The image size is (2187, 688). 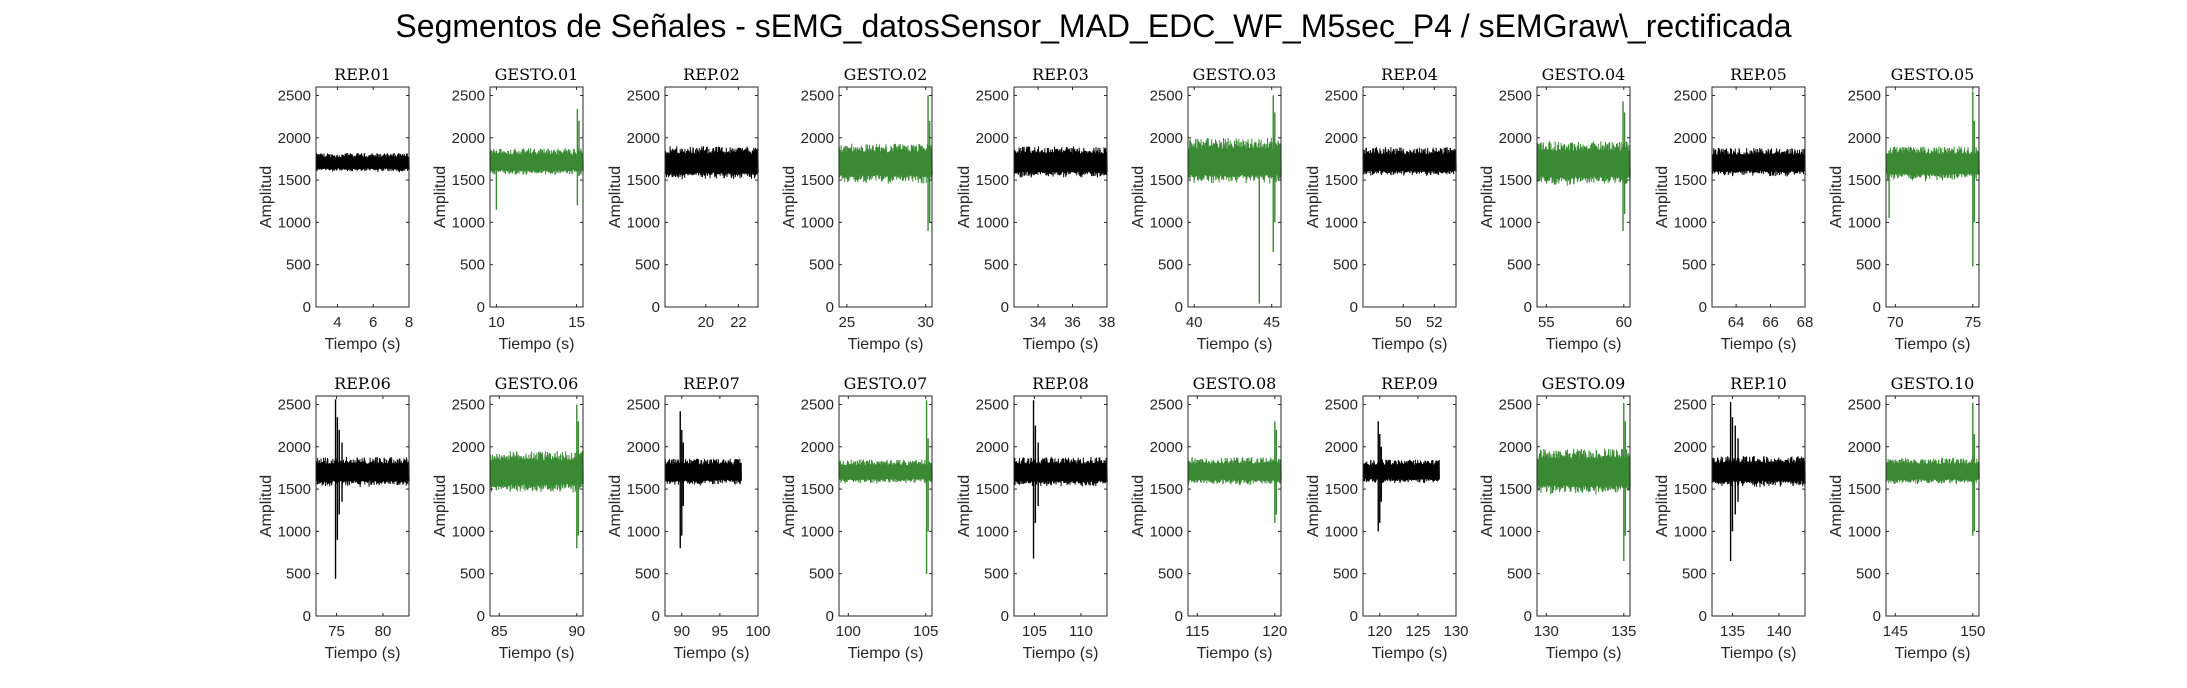 What do you see at coordinates (1758, 74) in the screenshot?
I see `subplot-title: REP.05` at bounding box center [1758, 74].